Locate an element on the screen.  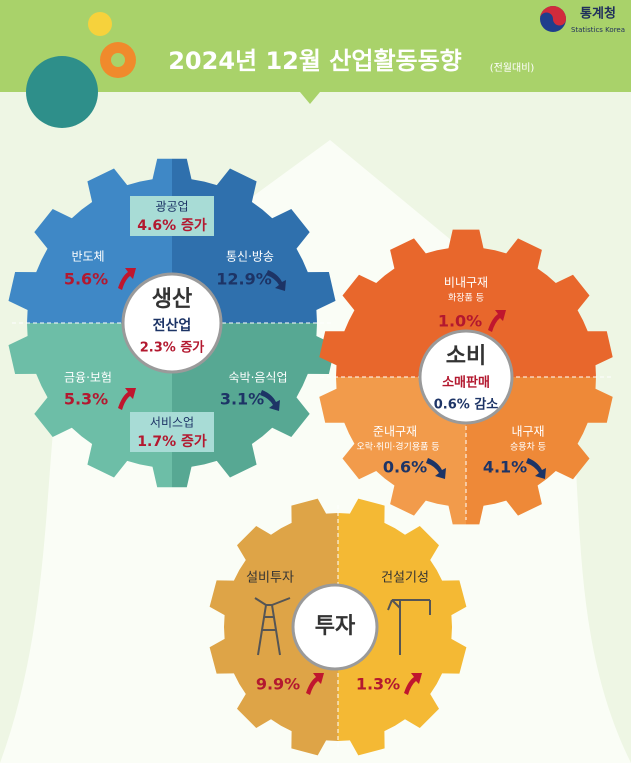
gear-title: 투자 is located at coordinates (335, 626).